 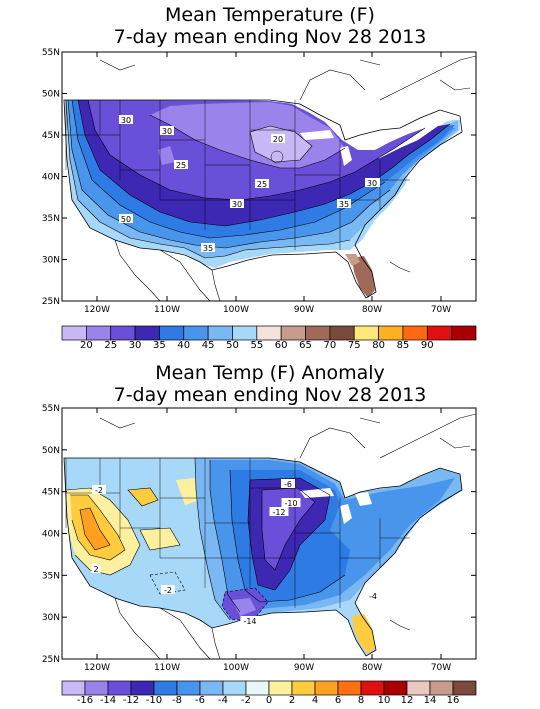 What do you see at coordinates (292, 700) in the screenshot?
I see `colorbar-label: 2` at bounding box center [292, 700].